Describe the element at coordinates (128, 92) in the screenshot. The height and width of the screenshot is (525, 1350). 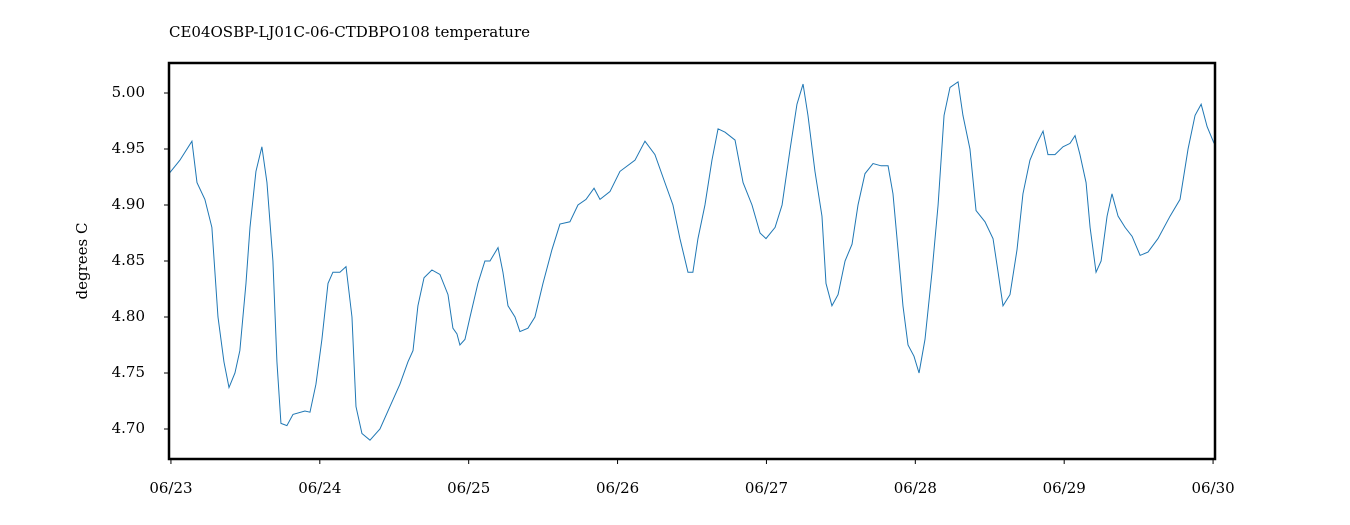
I see `y-tick-label: 5.00` at that location.